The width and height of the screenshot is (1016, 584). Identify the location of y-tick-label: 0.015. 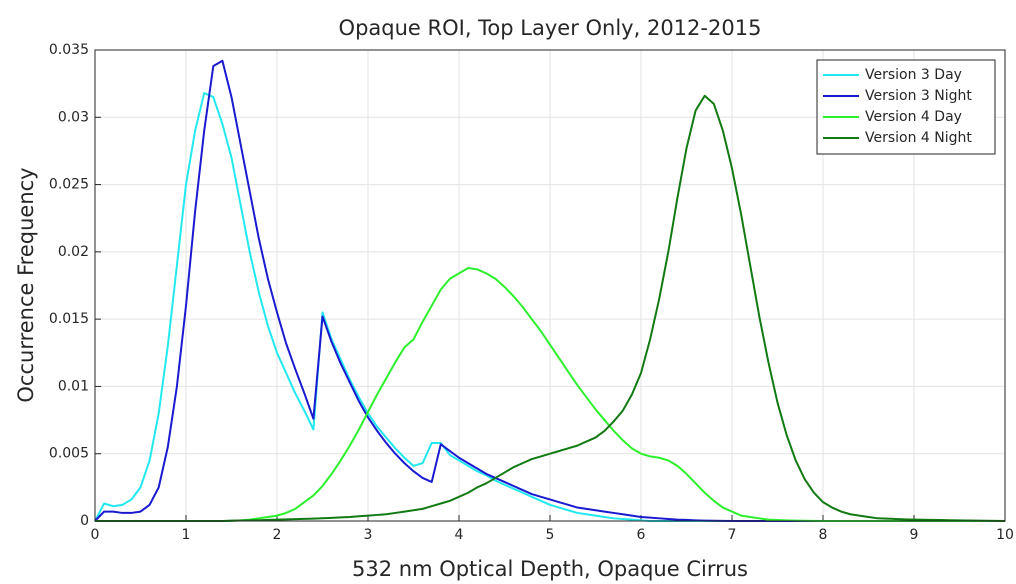
(69, 319).